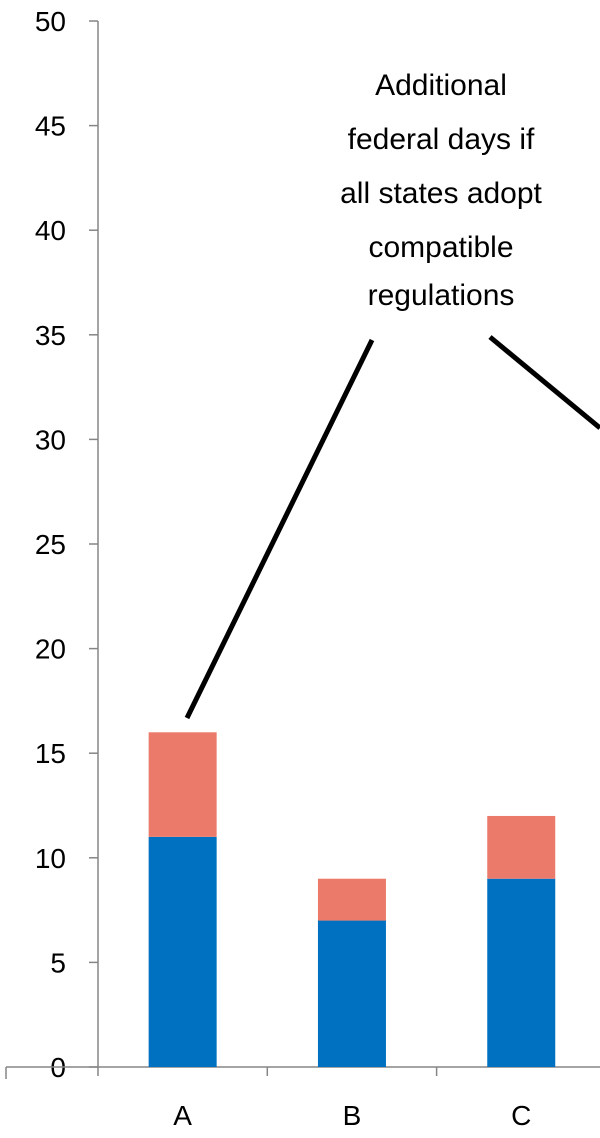 The width and height of the screenshot is (600, 1138). What do you see at coordinates (279, 529) in the screenshot?
I see `annotation-leader-line-a` at bounding box center [279, 529].